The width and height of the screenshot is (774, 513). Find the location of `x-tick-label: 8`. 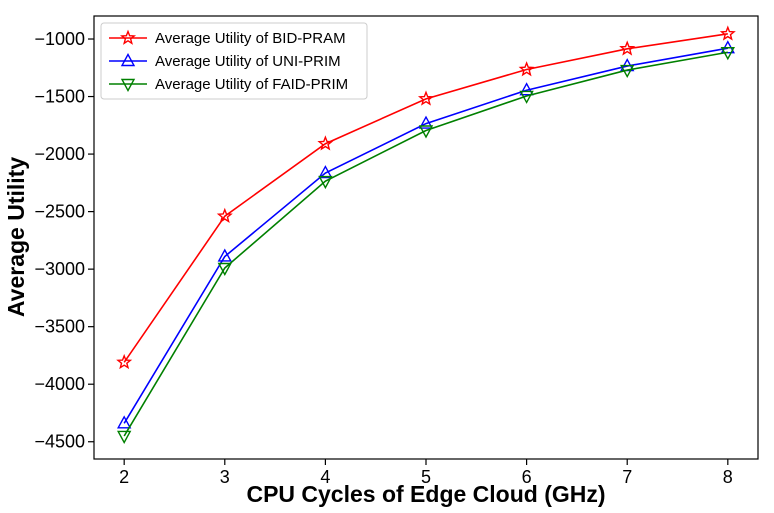

x-tick-label: 8 is located at coordinates (728, 477).